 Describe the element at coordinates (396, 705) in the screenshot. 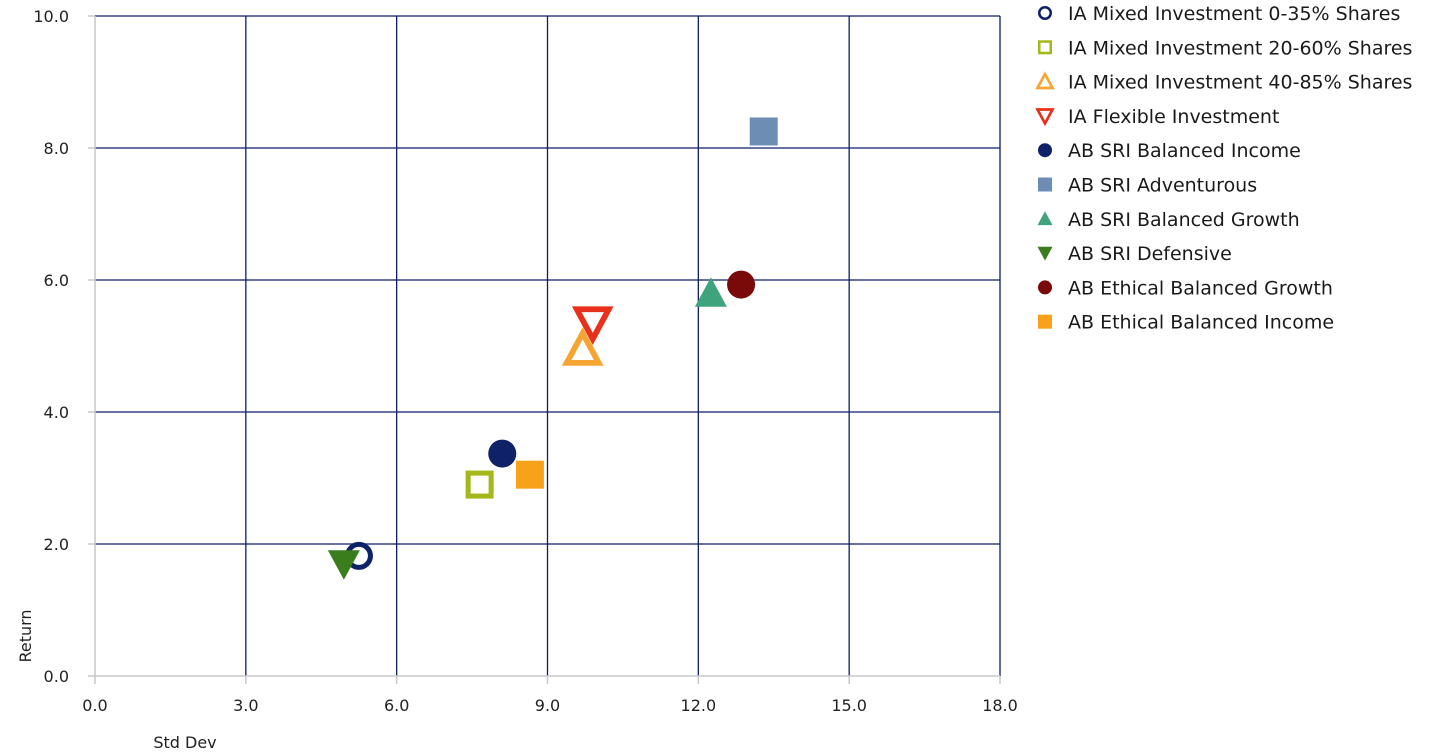

I see `x-tick-label: 6.0` at that location.